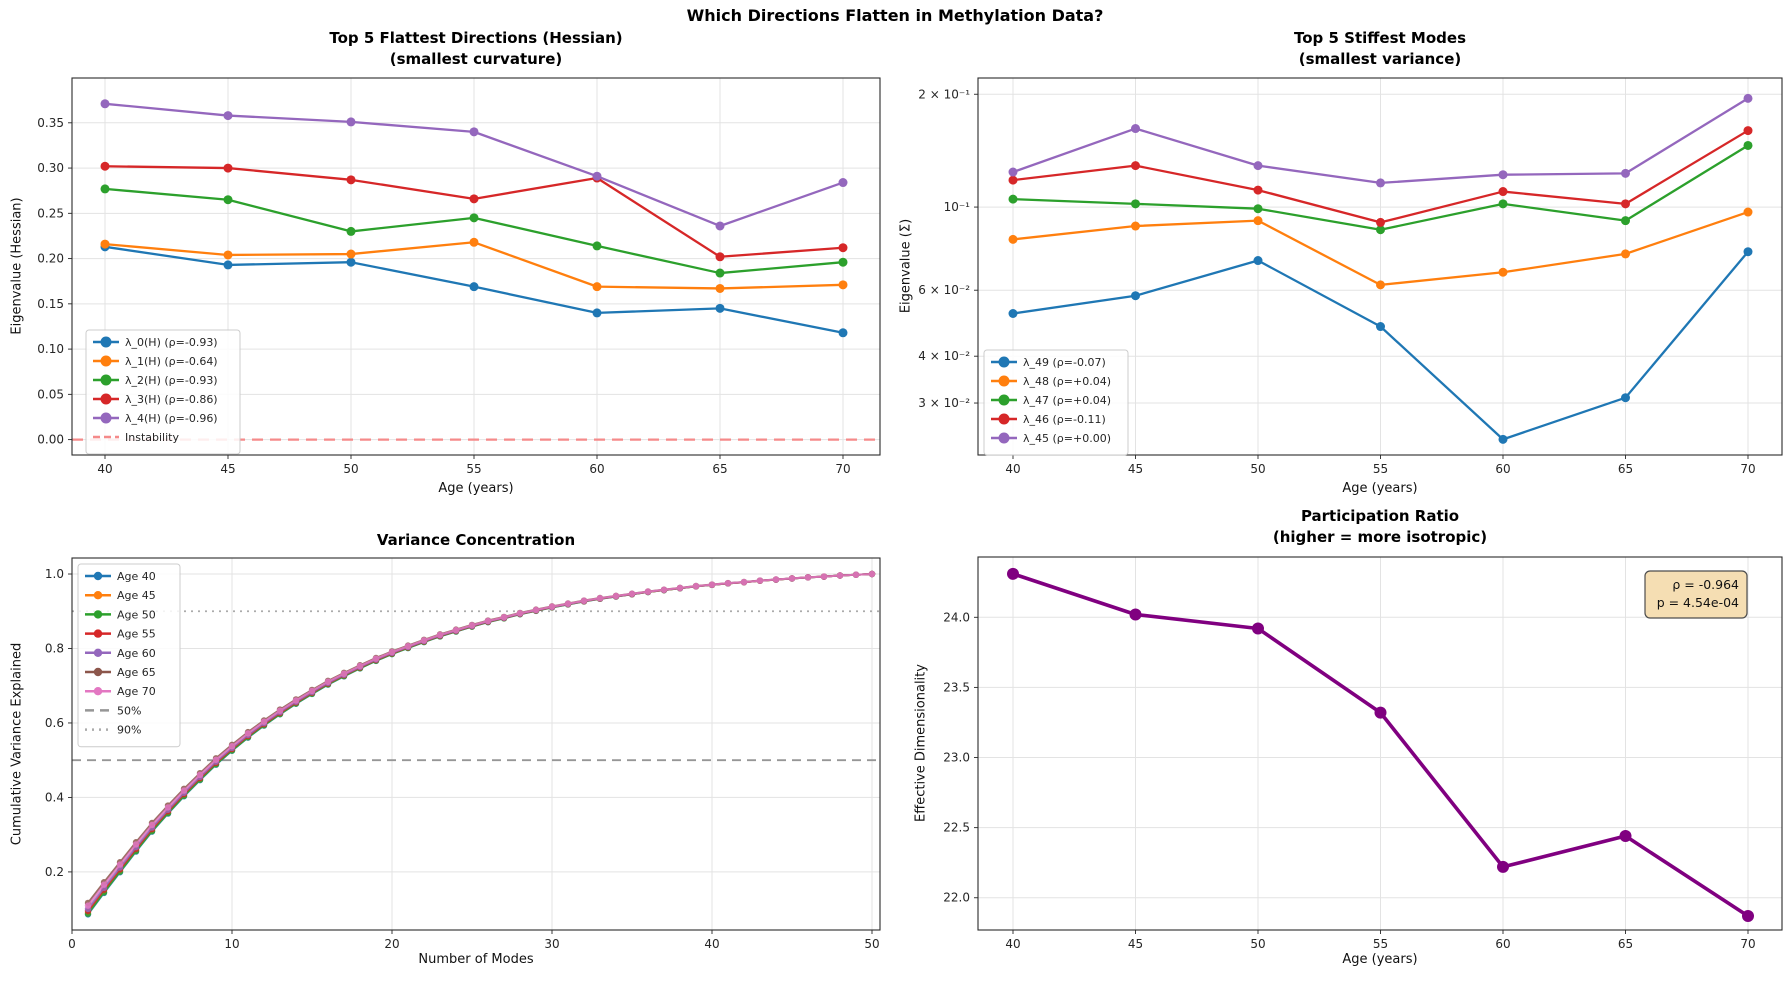 The height and width of the screenshot is (985, 1790). What do you see at coordinates (1625, 944) in the screenshot?
I see `svg-text: 65` at bounding box center [1625, 944].